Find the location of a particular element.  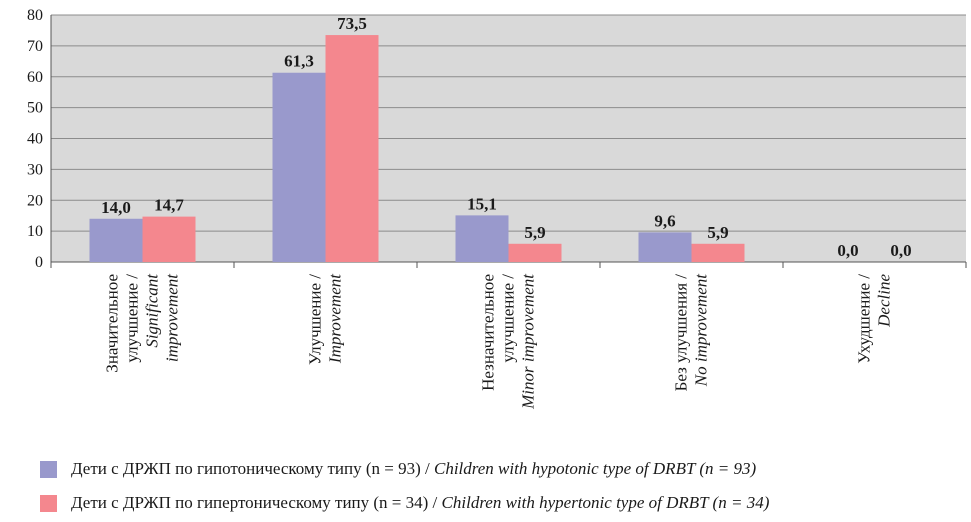

x-category-label-line: Minor improvement is located at coordinates (528, 341).